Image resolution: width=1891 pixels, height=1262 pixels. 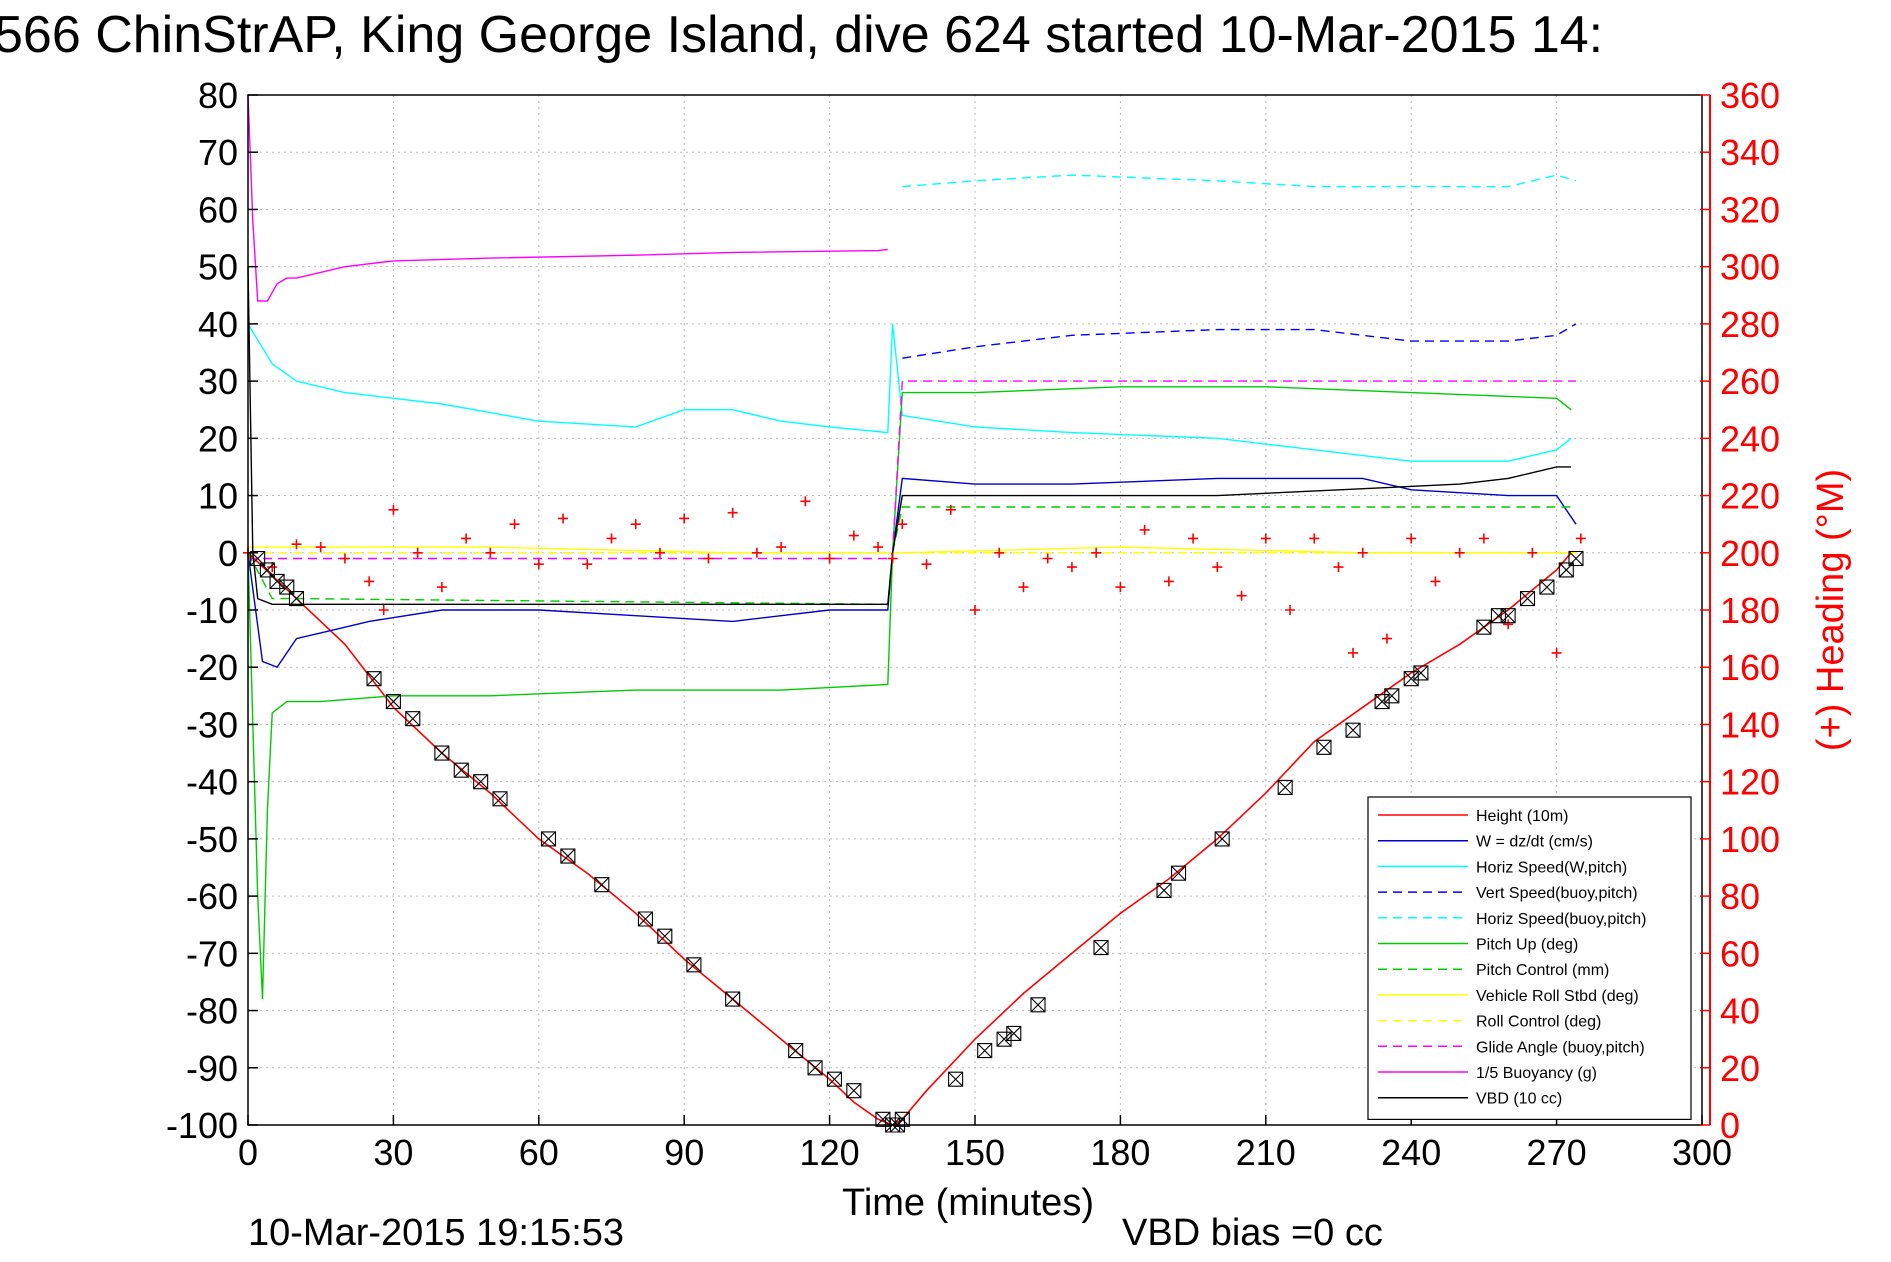 I want to click on series-line-horiz-speed-w-pitch, so click(x=909, y=392).